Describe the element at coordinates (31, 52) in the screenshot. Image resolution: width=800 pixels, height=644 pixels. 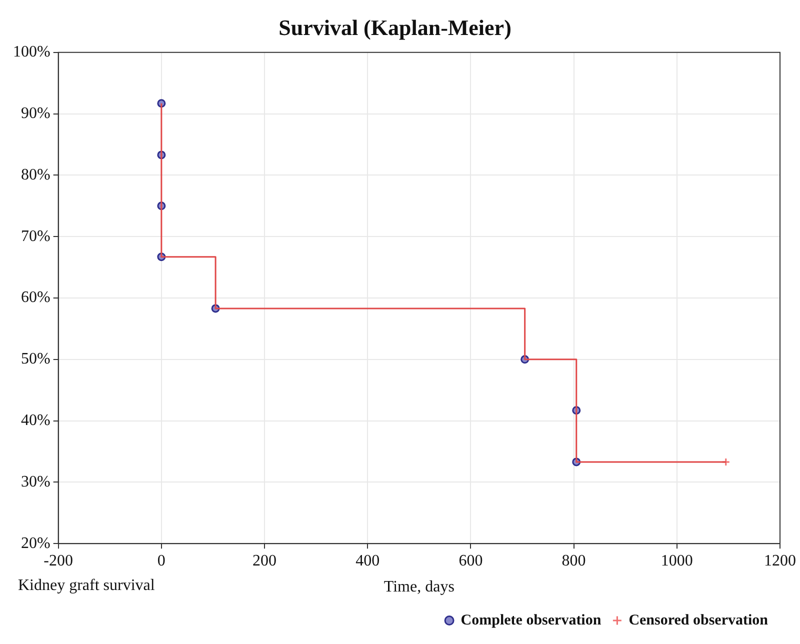
I see `y-tick-label: 100%` at that location.